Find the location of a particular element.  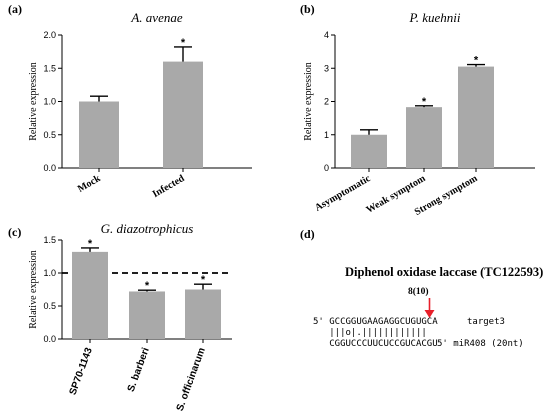

target-sequence: 5' GCCGGUGAAGAGGCUGUGCA is located at coordinates (375, 322).